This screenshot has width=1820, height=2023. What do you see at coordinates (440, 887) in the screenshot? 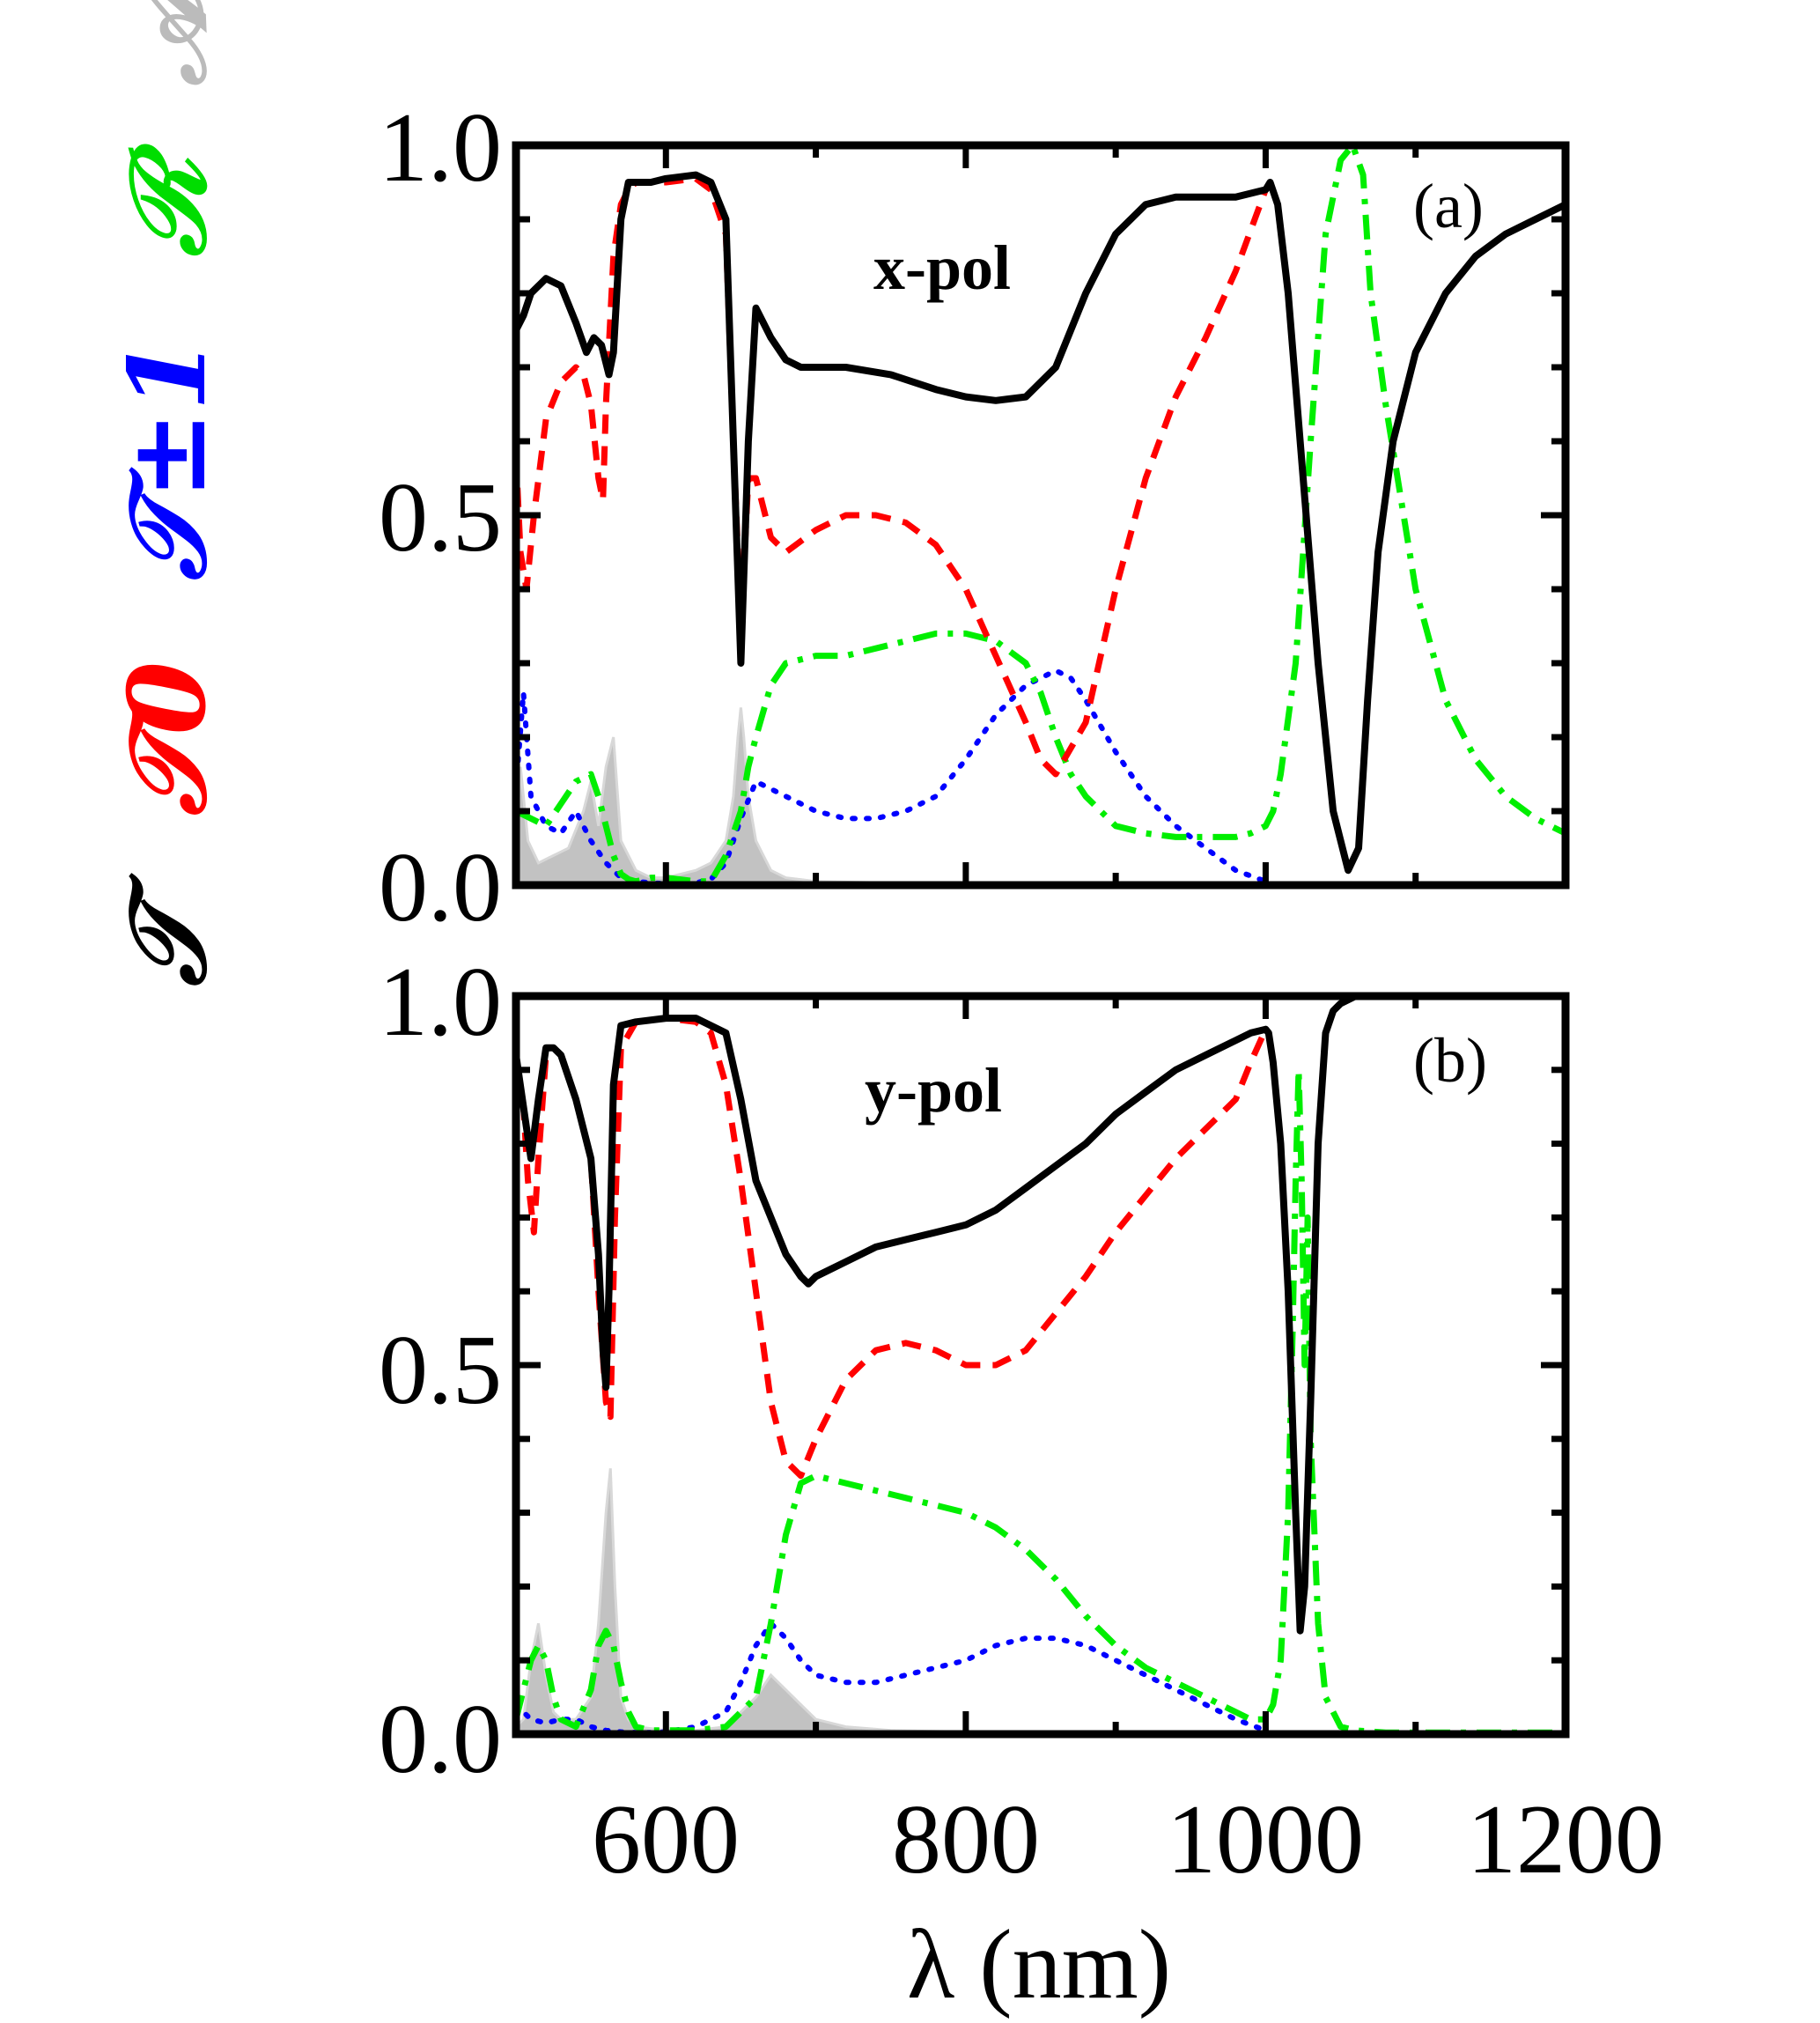
I see `panel-a-ytick-label-0.0: 0.0` at bounding box center [440, 887].